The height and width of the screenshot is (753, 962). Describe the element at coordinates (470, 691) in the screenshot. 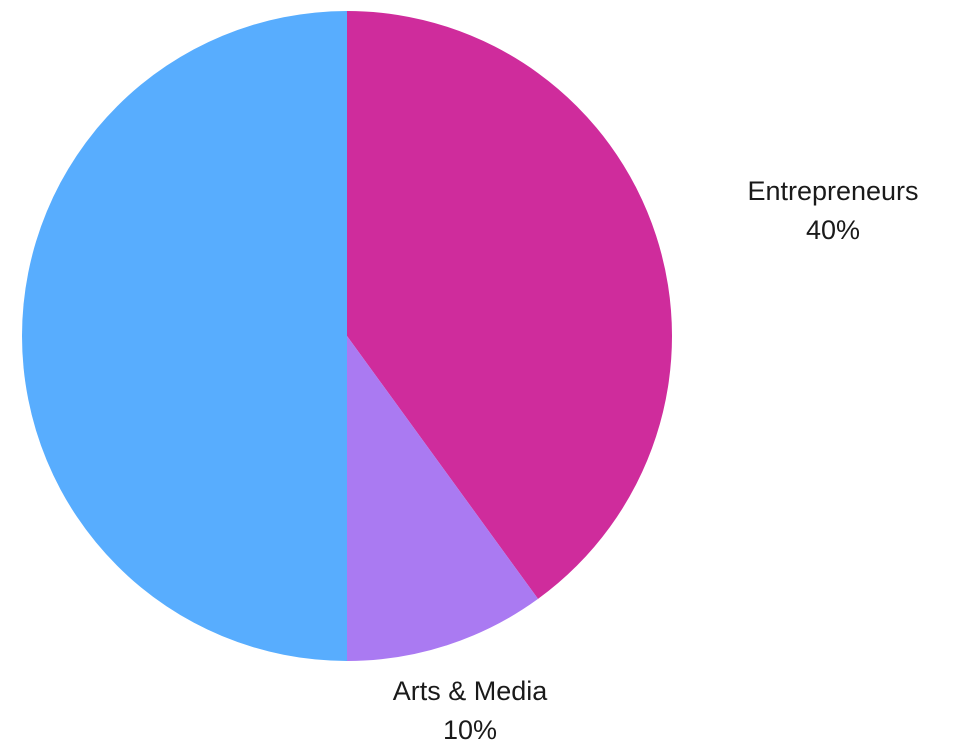

I see `slice-label-arts-media-name: Arts & Media` at that location.